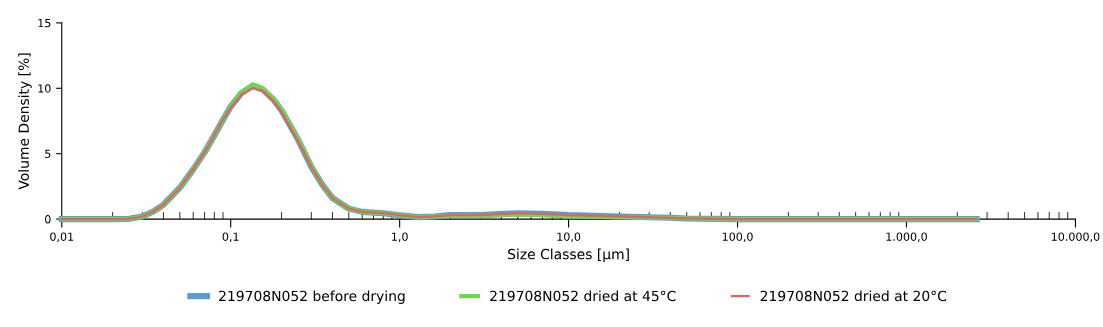  Describe the element at coordinates (400, 237) in the screenshot. I see `x-tick-label: 1,0` at that location.